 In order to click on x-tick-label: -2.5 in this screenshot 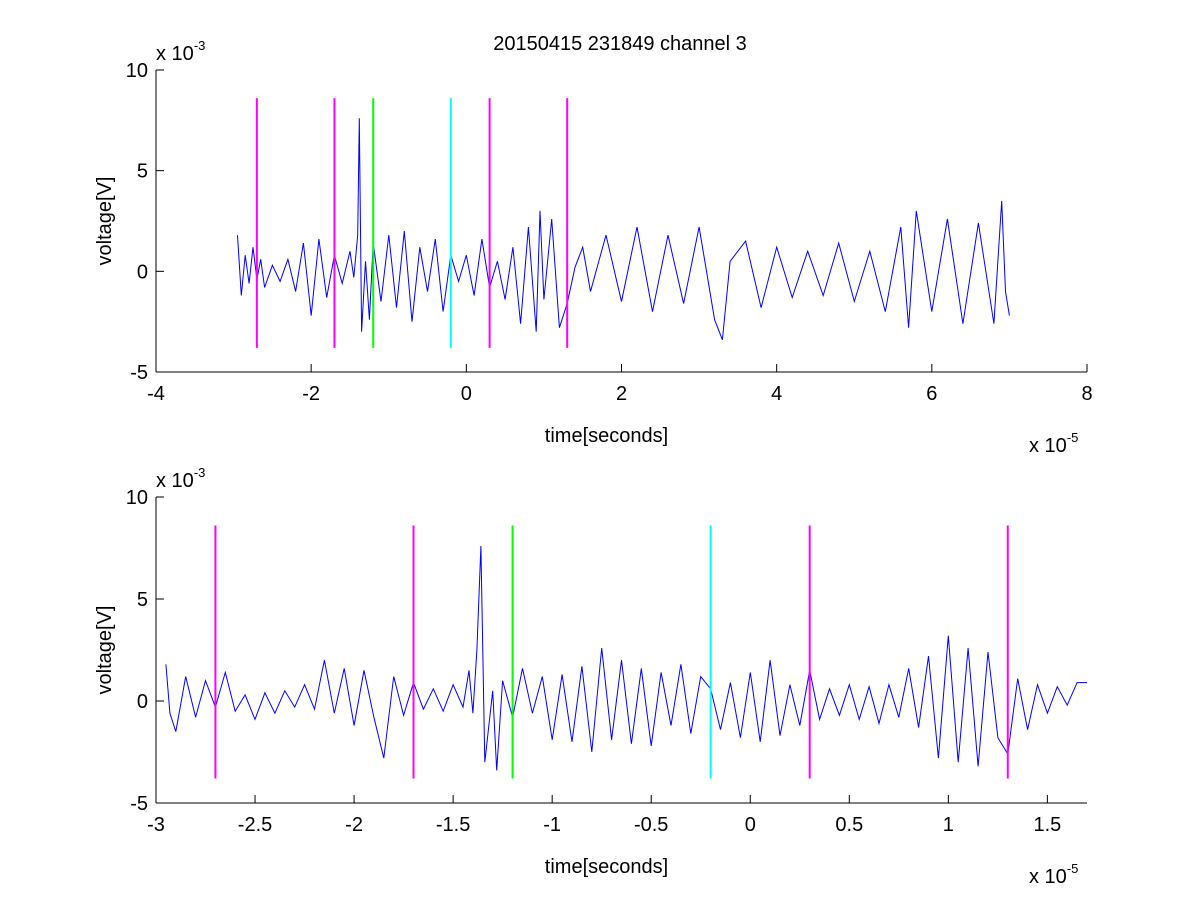, I will do `click(255, 825)`.